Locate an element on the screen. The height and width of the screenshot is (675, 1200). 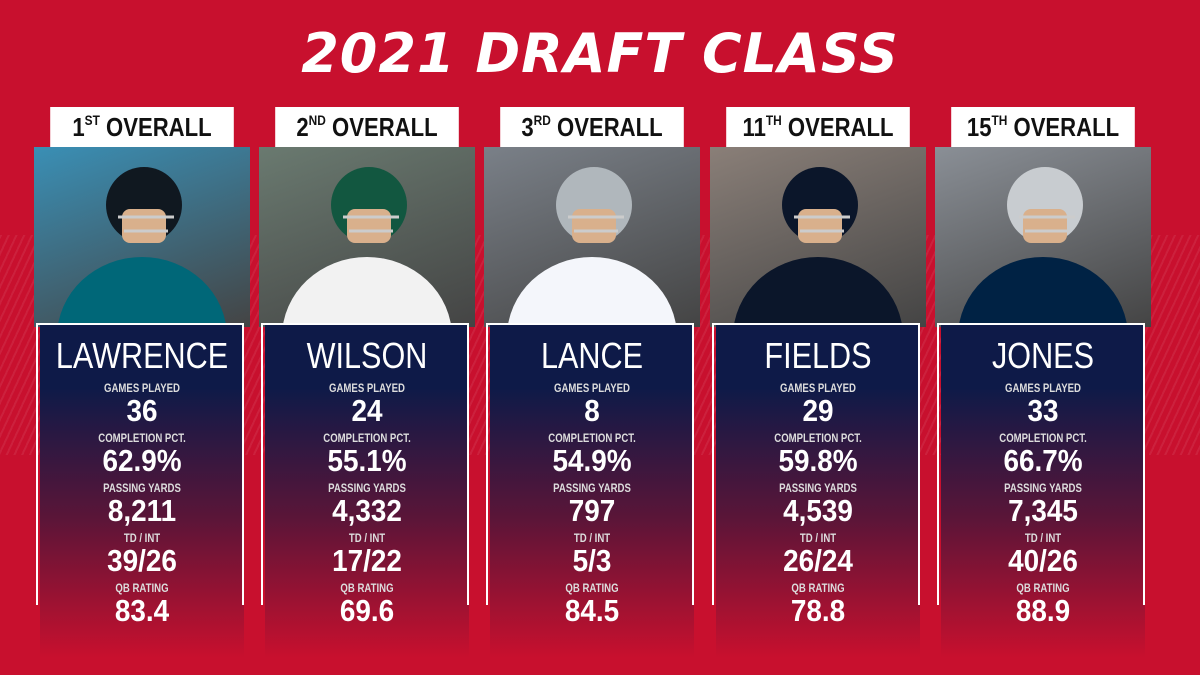
pick-number: 11 is located at coordinates (754, 127).